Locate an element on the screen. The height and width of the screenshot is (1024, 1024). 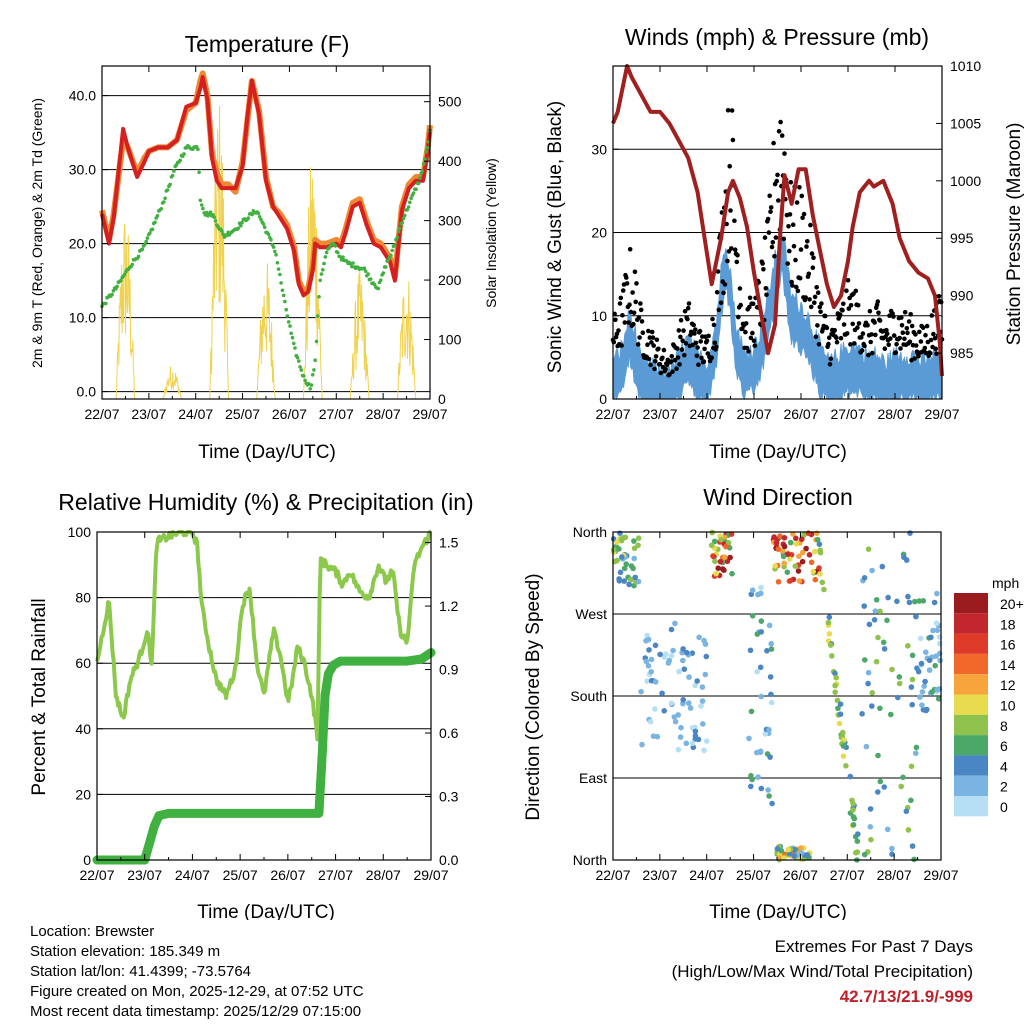
colorbar-label: 16 is located at coordinates (1008, 645).